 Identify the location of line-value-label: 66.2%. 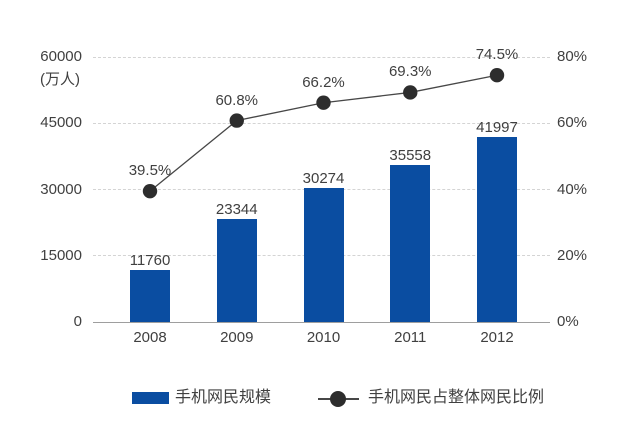
(323, 82).